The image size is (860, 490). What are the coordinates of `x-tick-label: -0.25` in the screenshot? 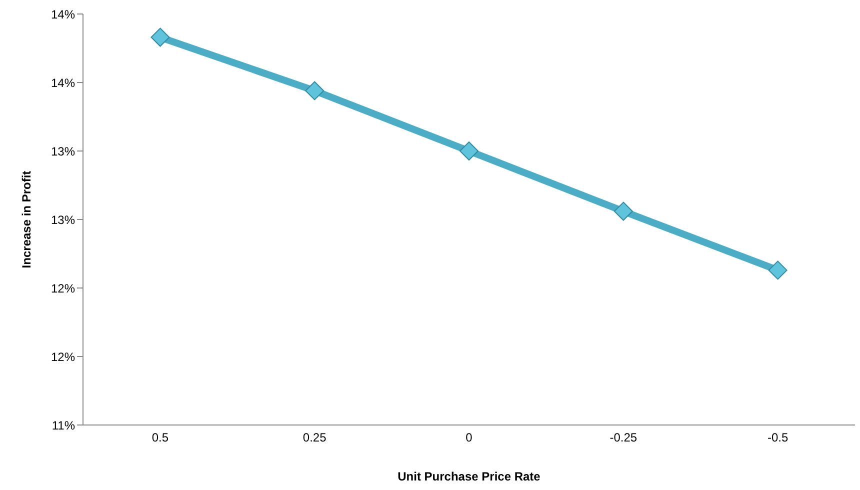 It's located at (624, 437).